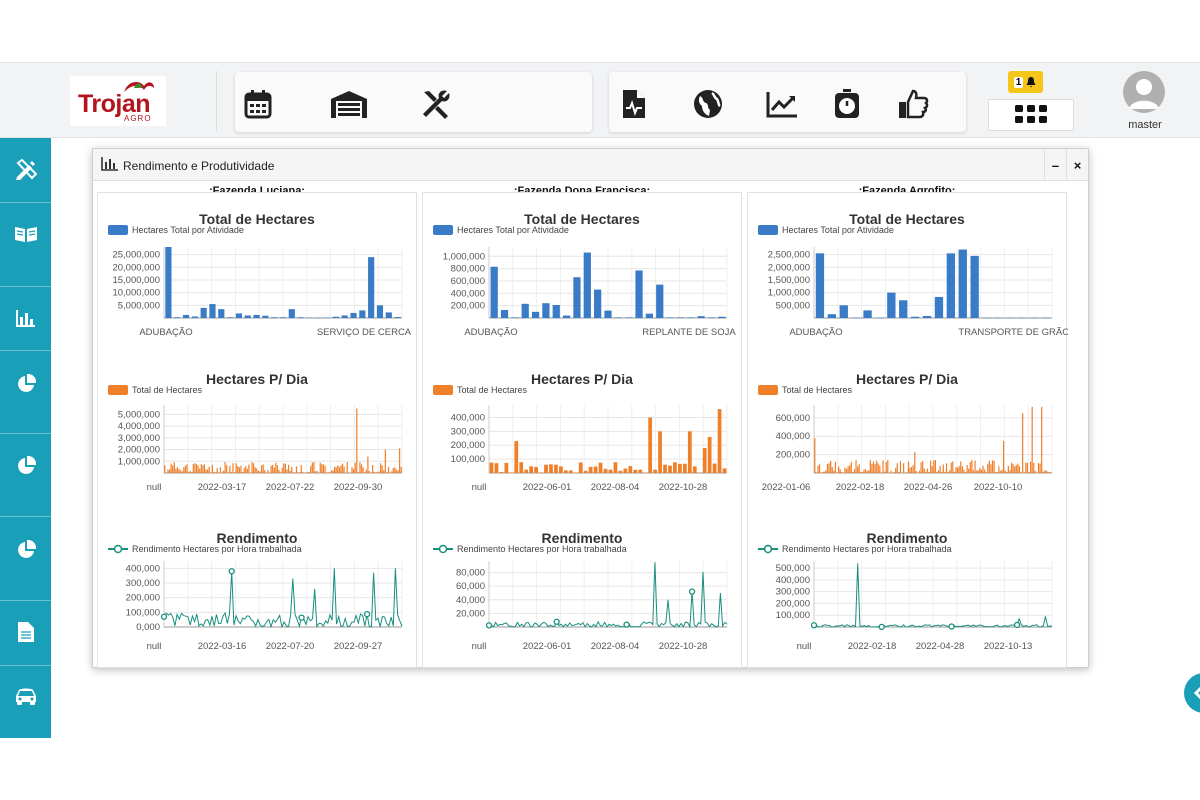  What do you see at coordinates (782, 104) in the screenshot?
I see `chart-line-icon` at bounding box center [782, 104].